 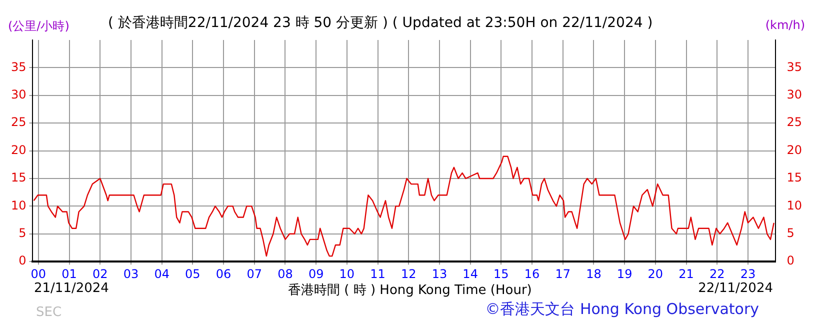 I want to click on x-tick-label: 08, so click(x=285, y=273).